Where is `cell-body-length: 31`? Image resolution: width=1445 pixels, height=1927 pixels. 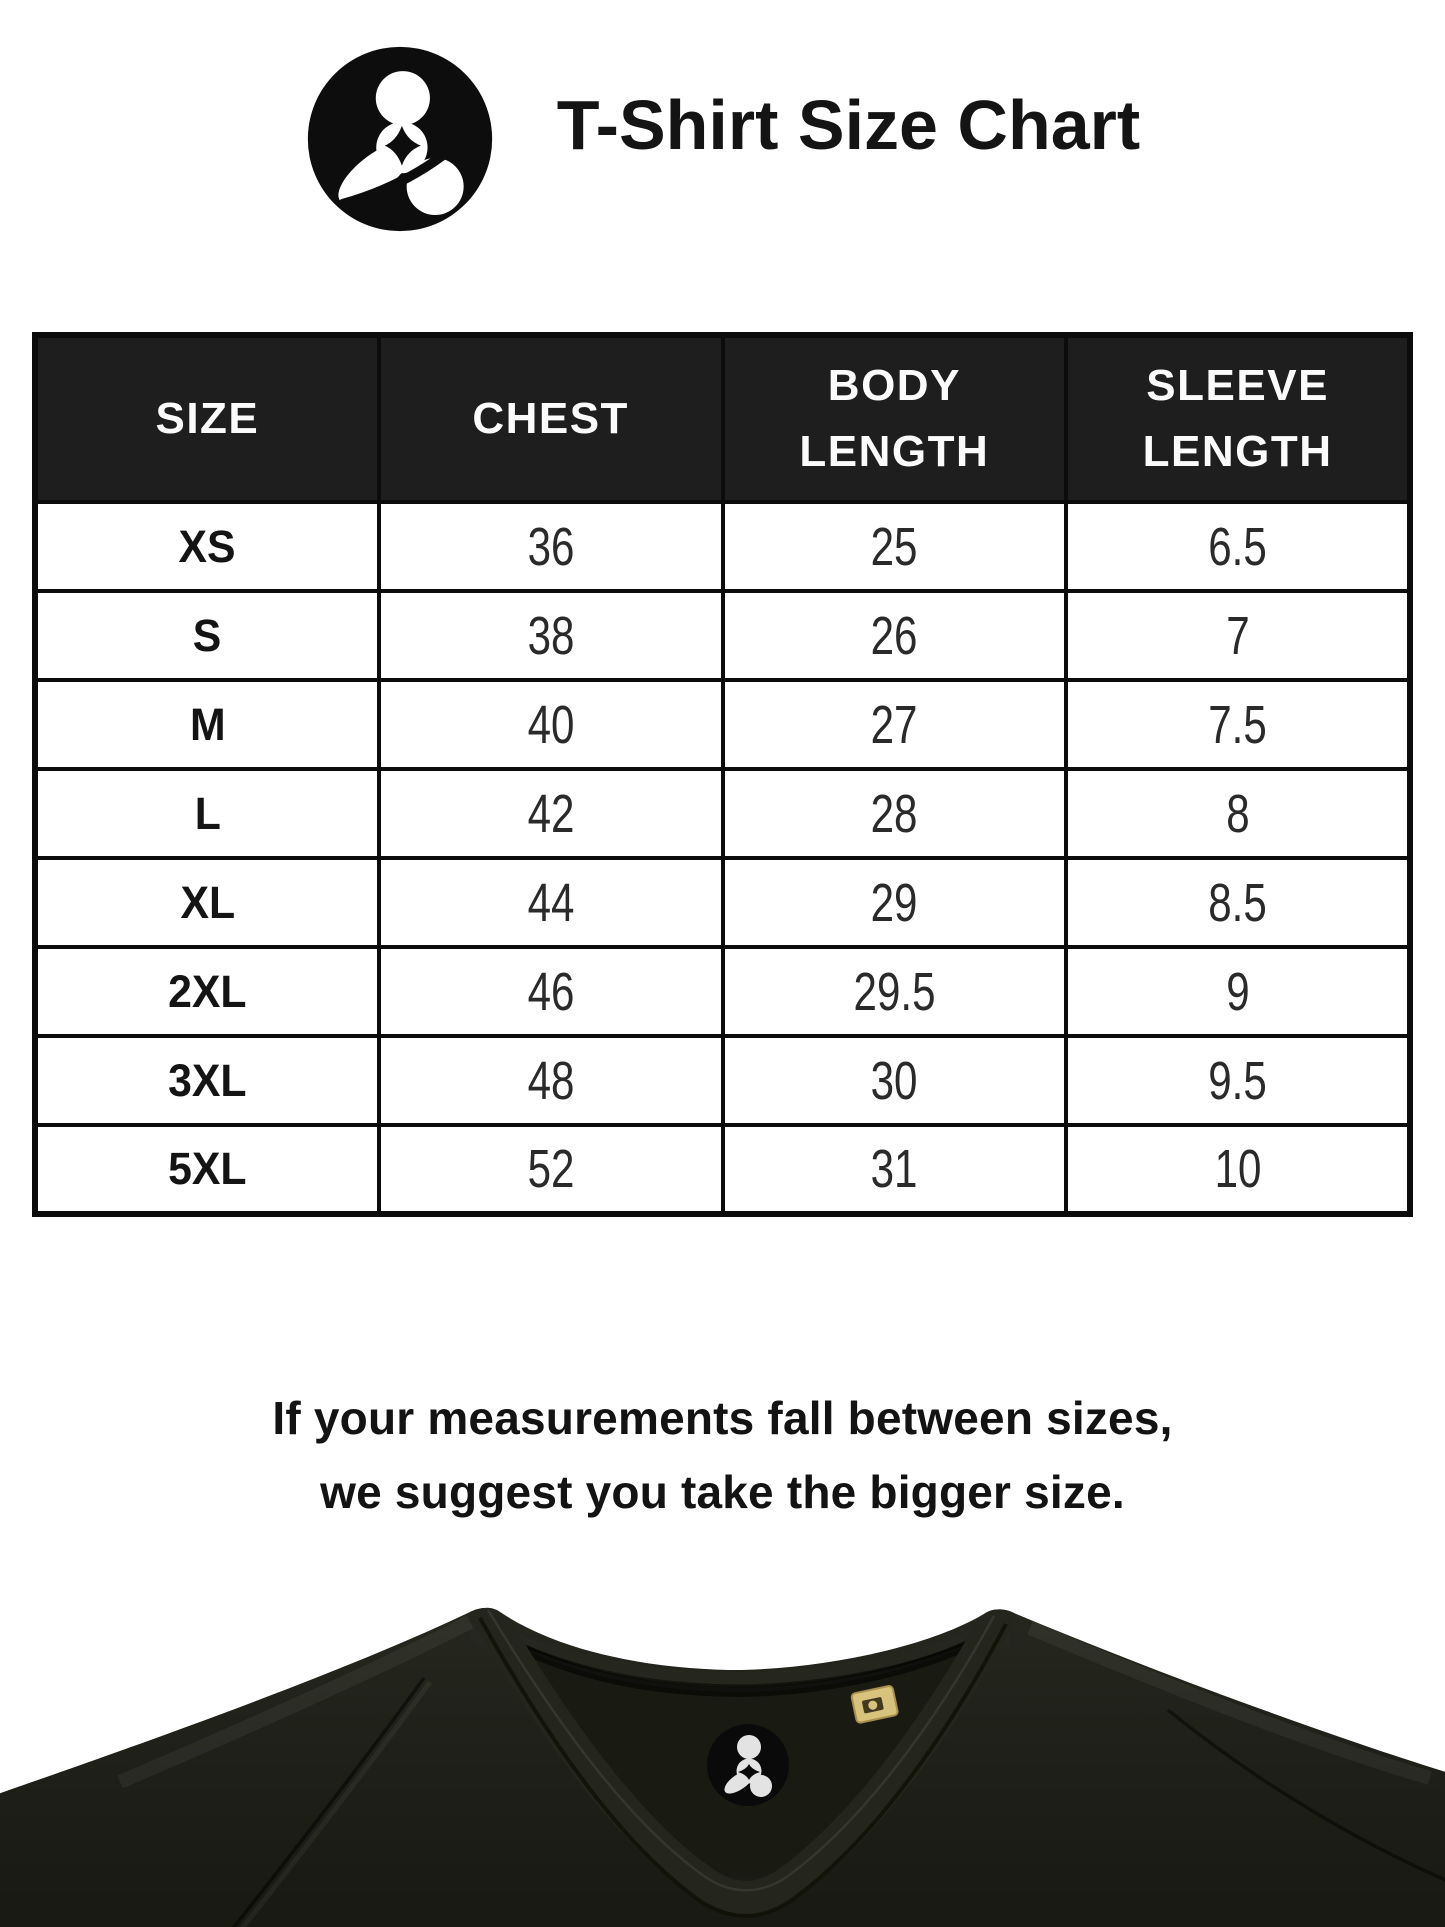
cell-body-length: 31 is located at coordinates (894, 1169).